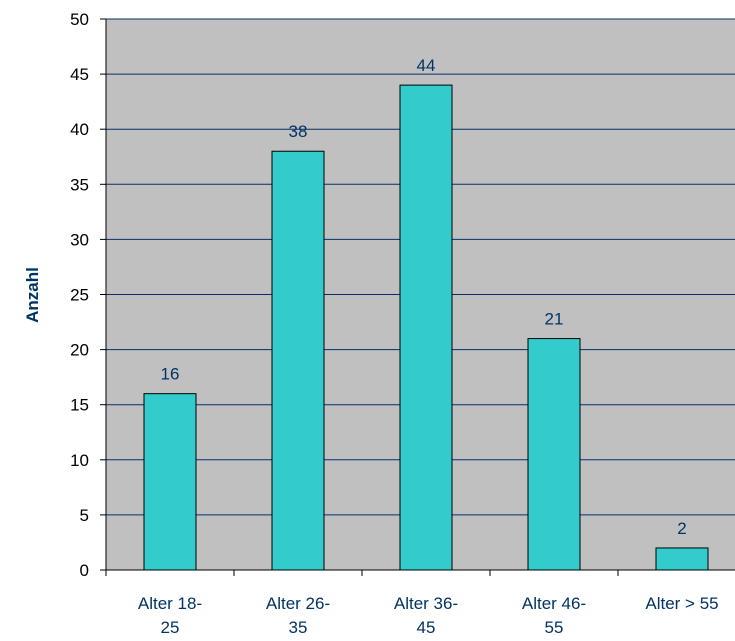  I want to click on data-label: 2, so click(681, 528).